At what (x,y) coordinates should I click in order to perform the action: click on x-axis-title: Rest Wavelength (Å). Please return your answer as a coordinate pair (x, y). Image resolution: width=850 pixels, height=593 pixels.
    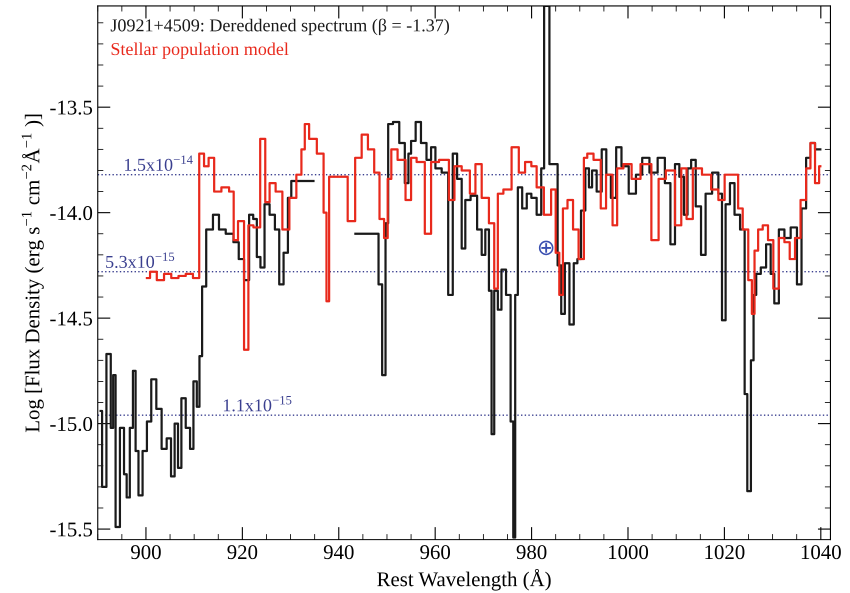
    Looking at the image, I should click on (464, 579).